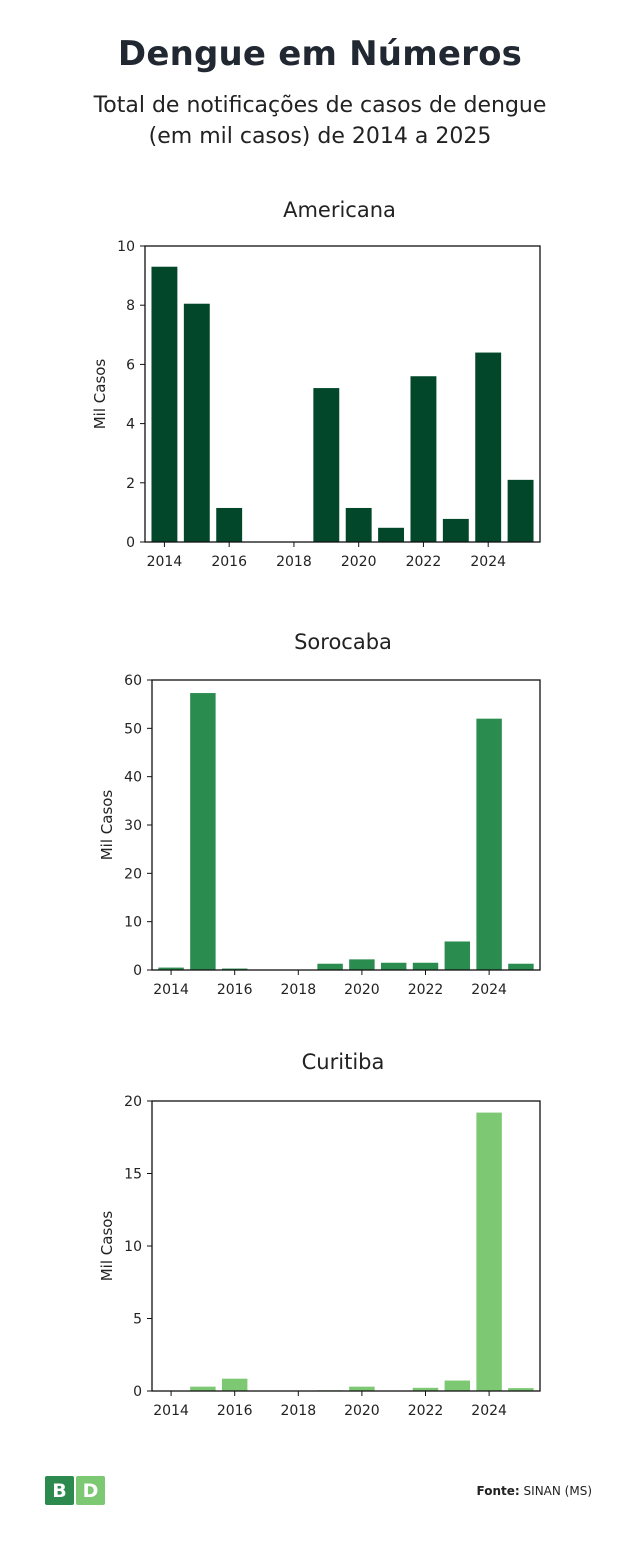 The height and width of the screenshot is (1545, 640). What do you see at coordinates (130, 365) in the screenshot?
I see `y-tick-label: 6` at bounding box center [130, 365].